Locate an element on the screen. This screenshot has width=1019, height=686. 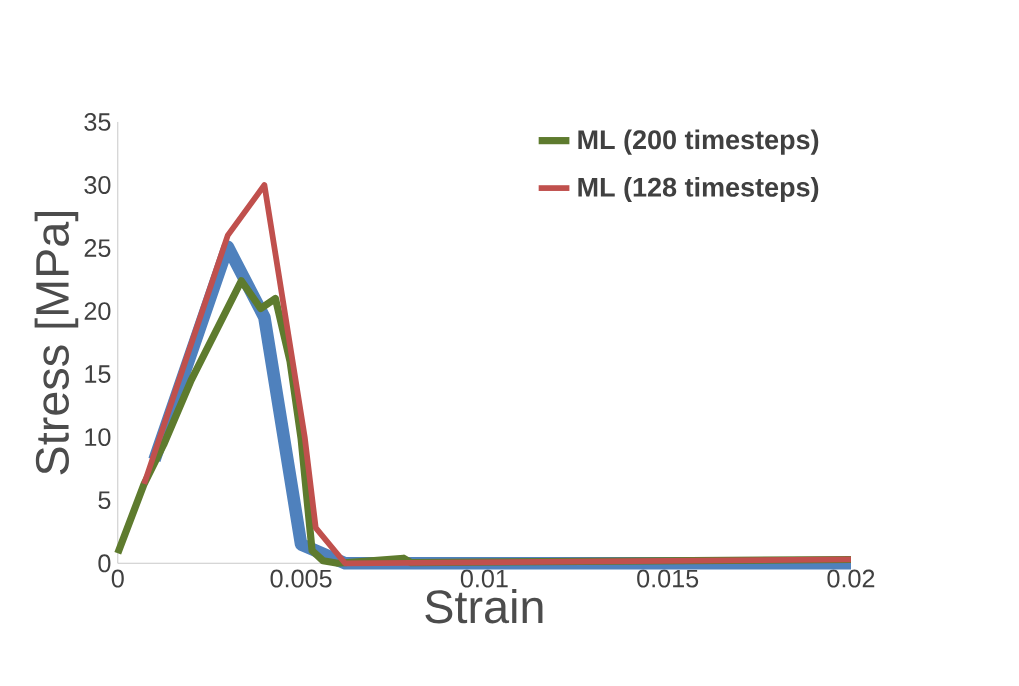
y-axis-title: Stress [MPa] is located at coordinates (56, 343).